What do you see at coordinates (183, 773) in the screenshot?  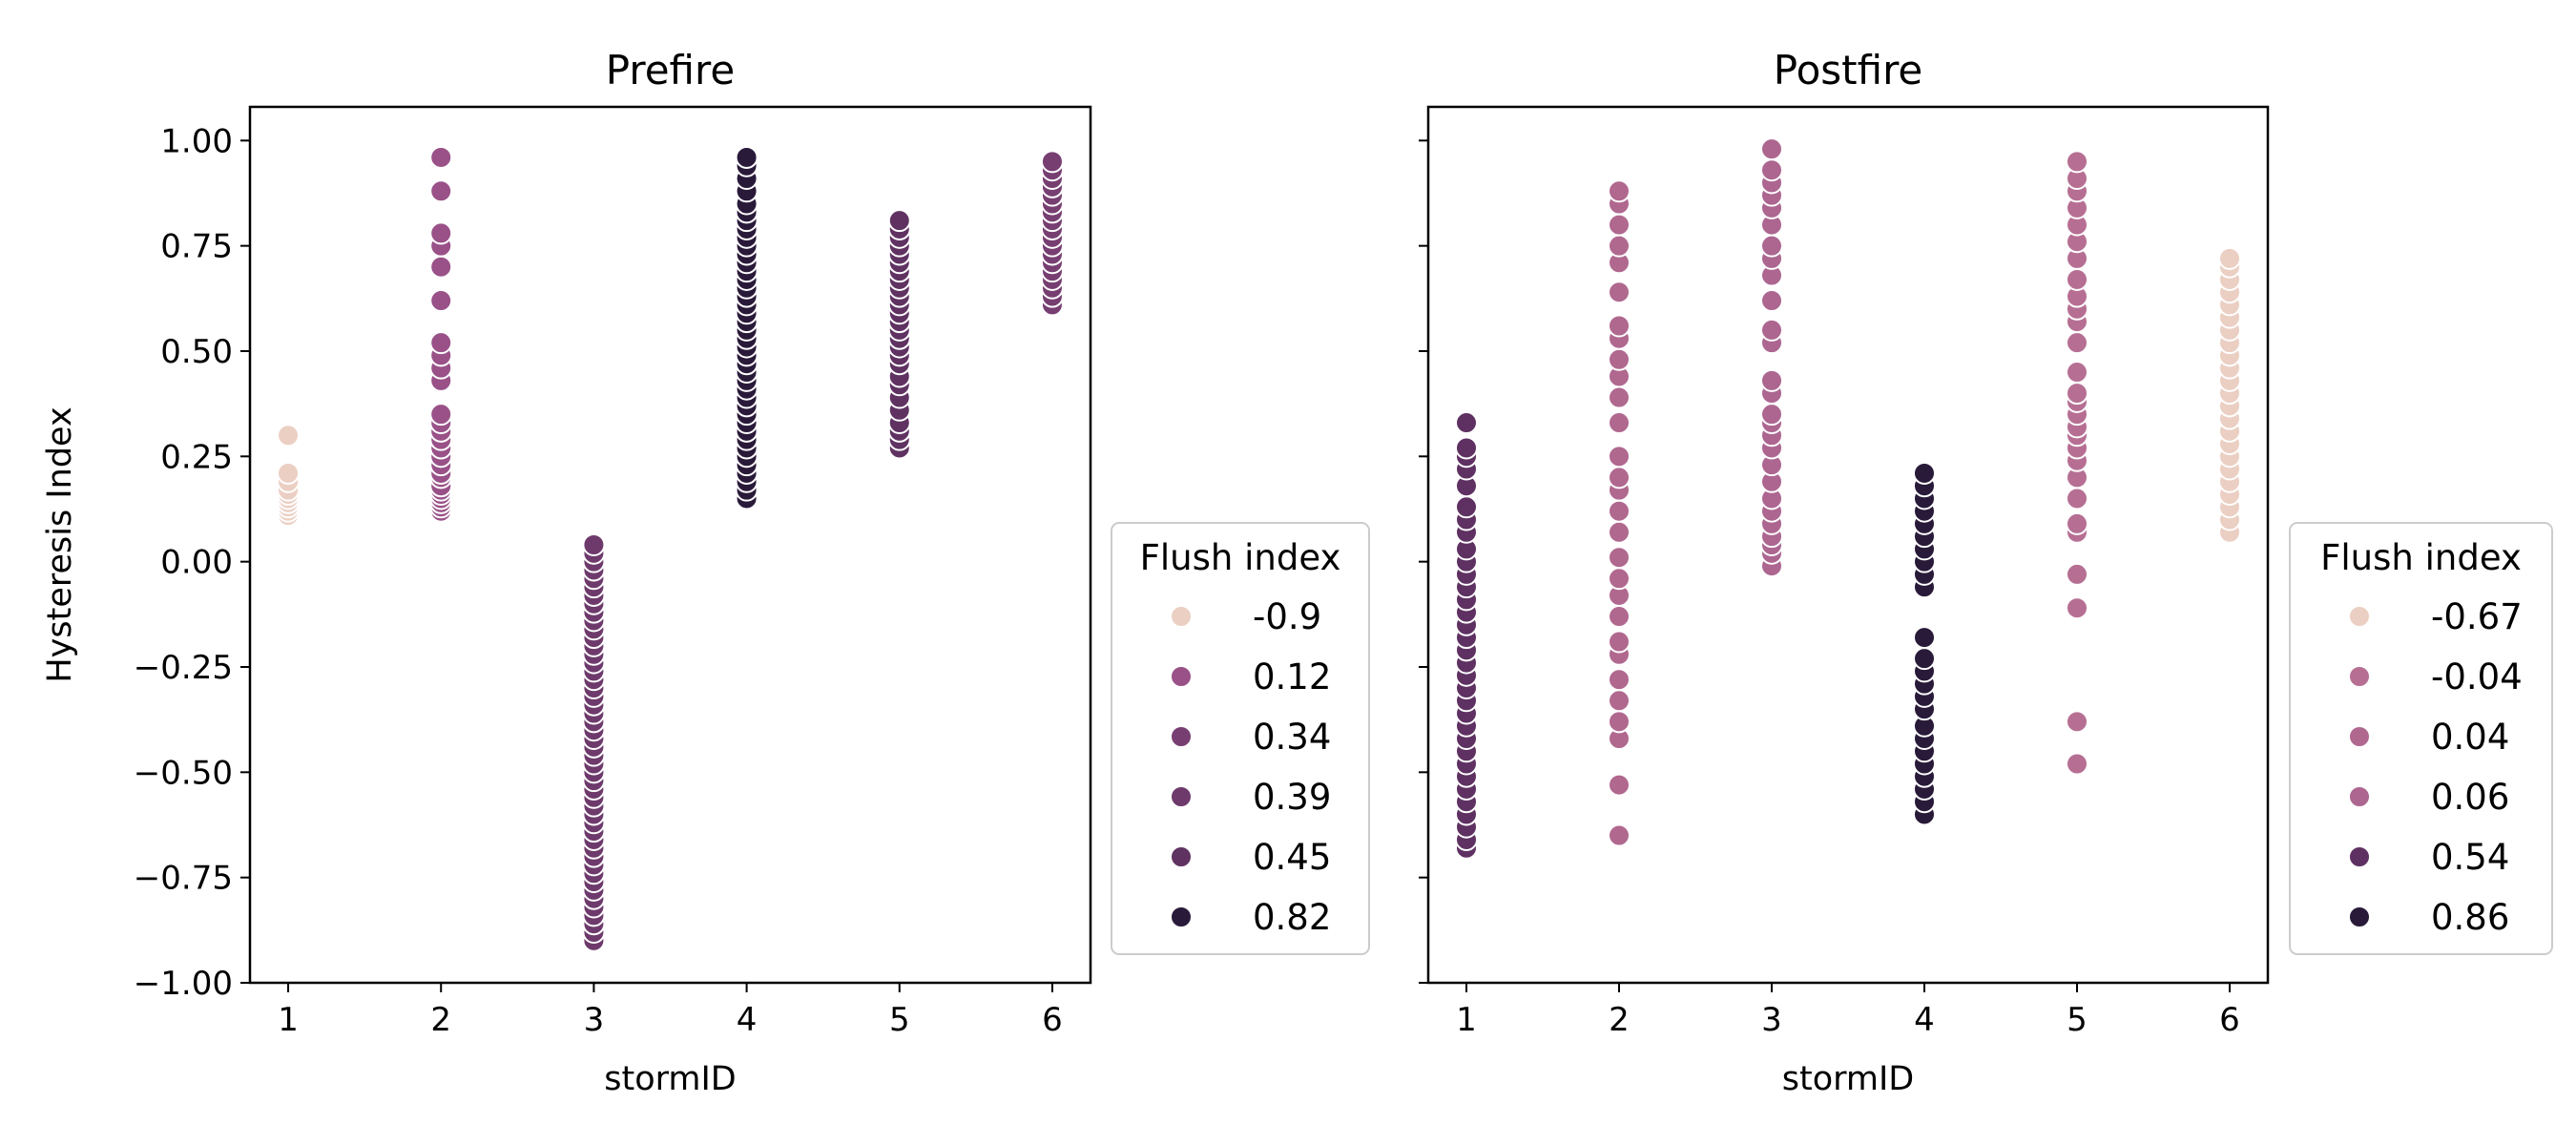 I see `y-tick-label: −0.50` at bounding box center [183, 773].